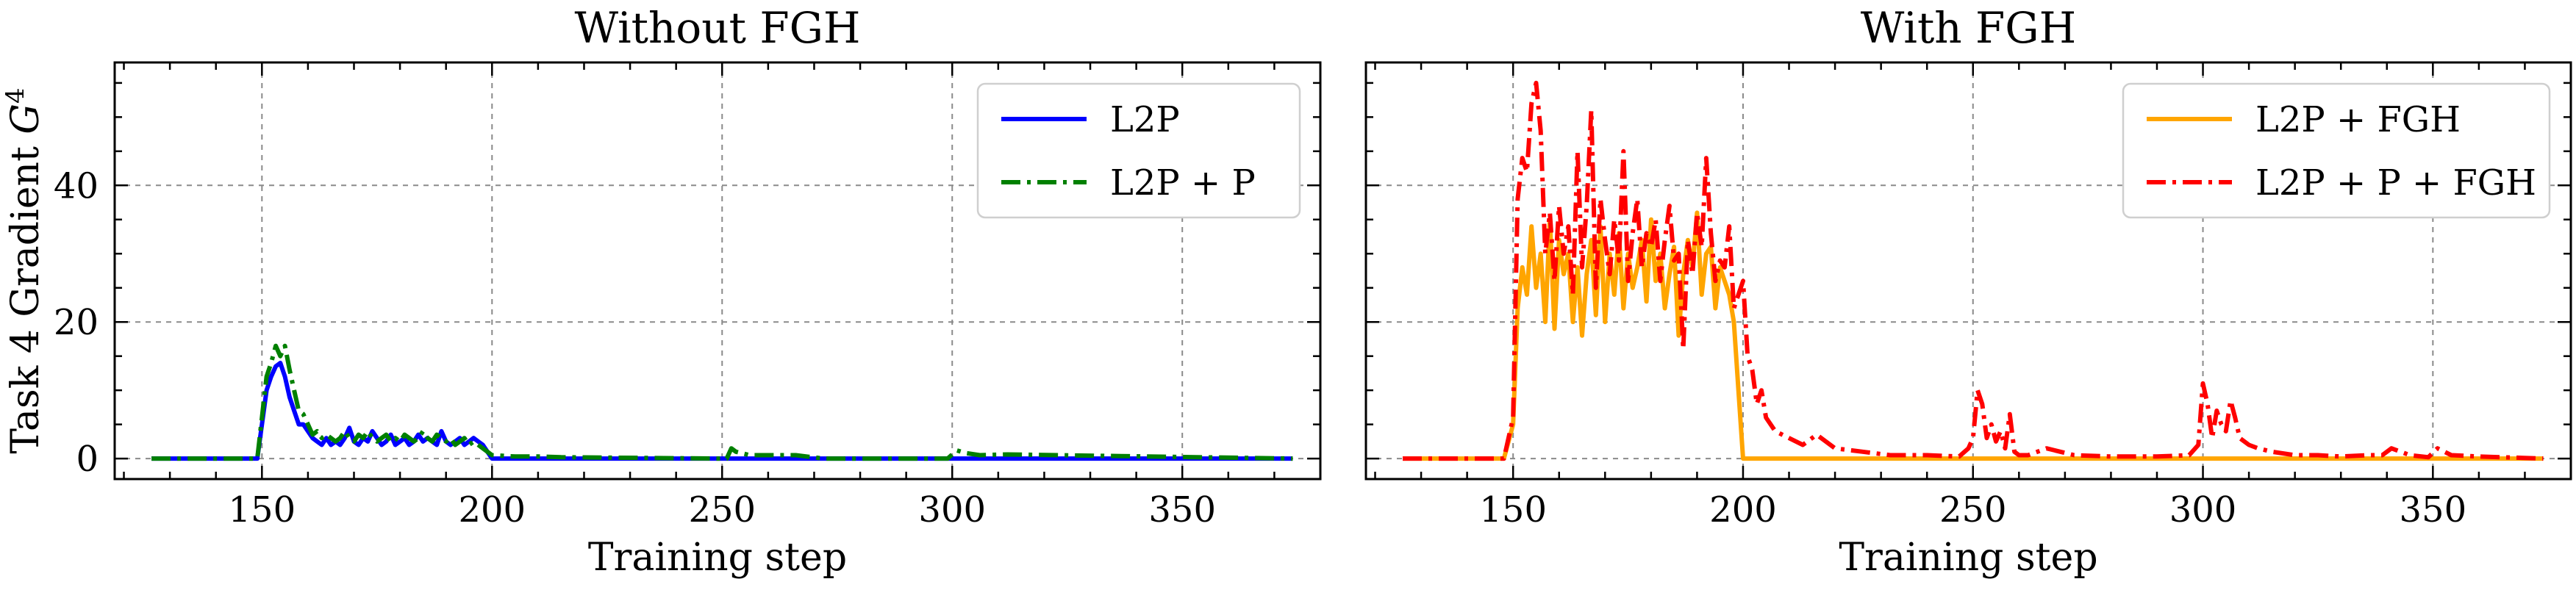 The height and width of the screenshot is (590, 2576). I want to click on y-tick-label: 0, so click(87, 459).